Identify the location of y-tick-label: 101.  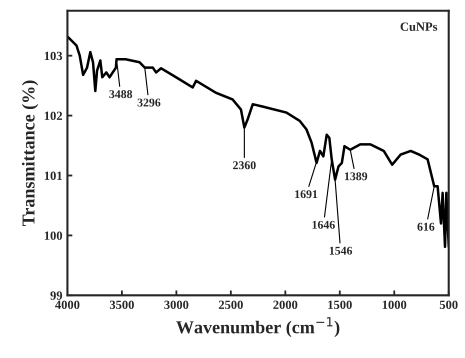
(53, 176).